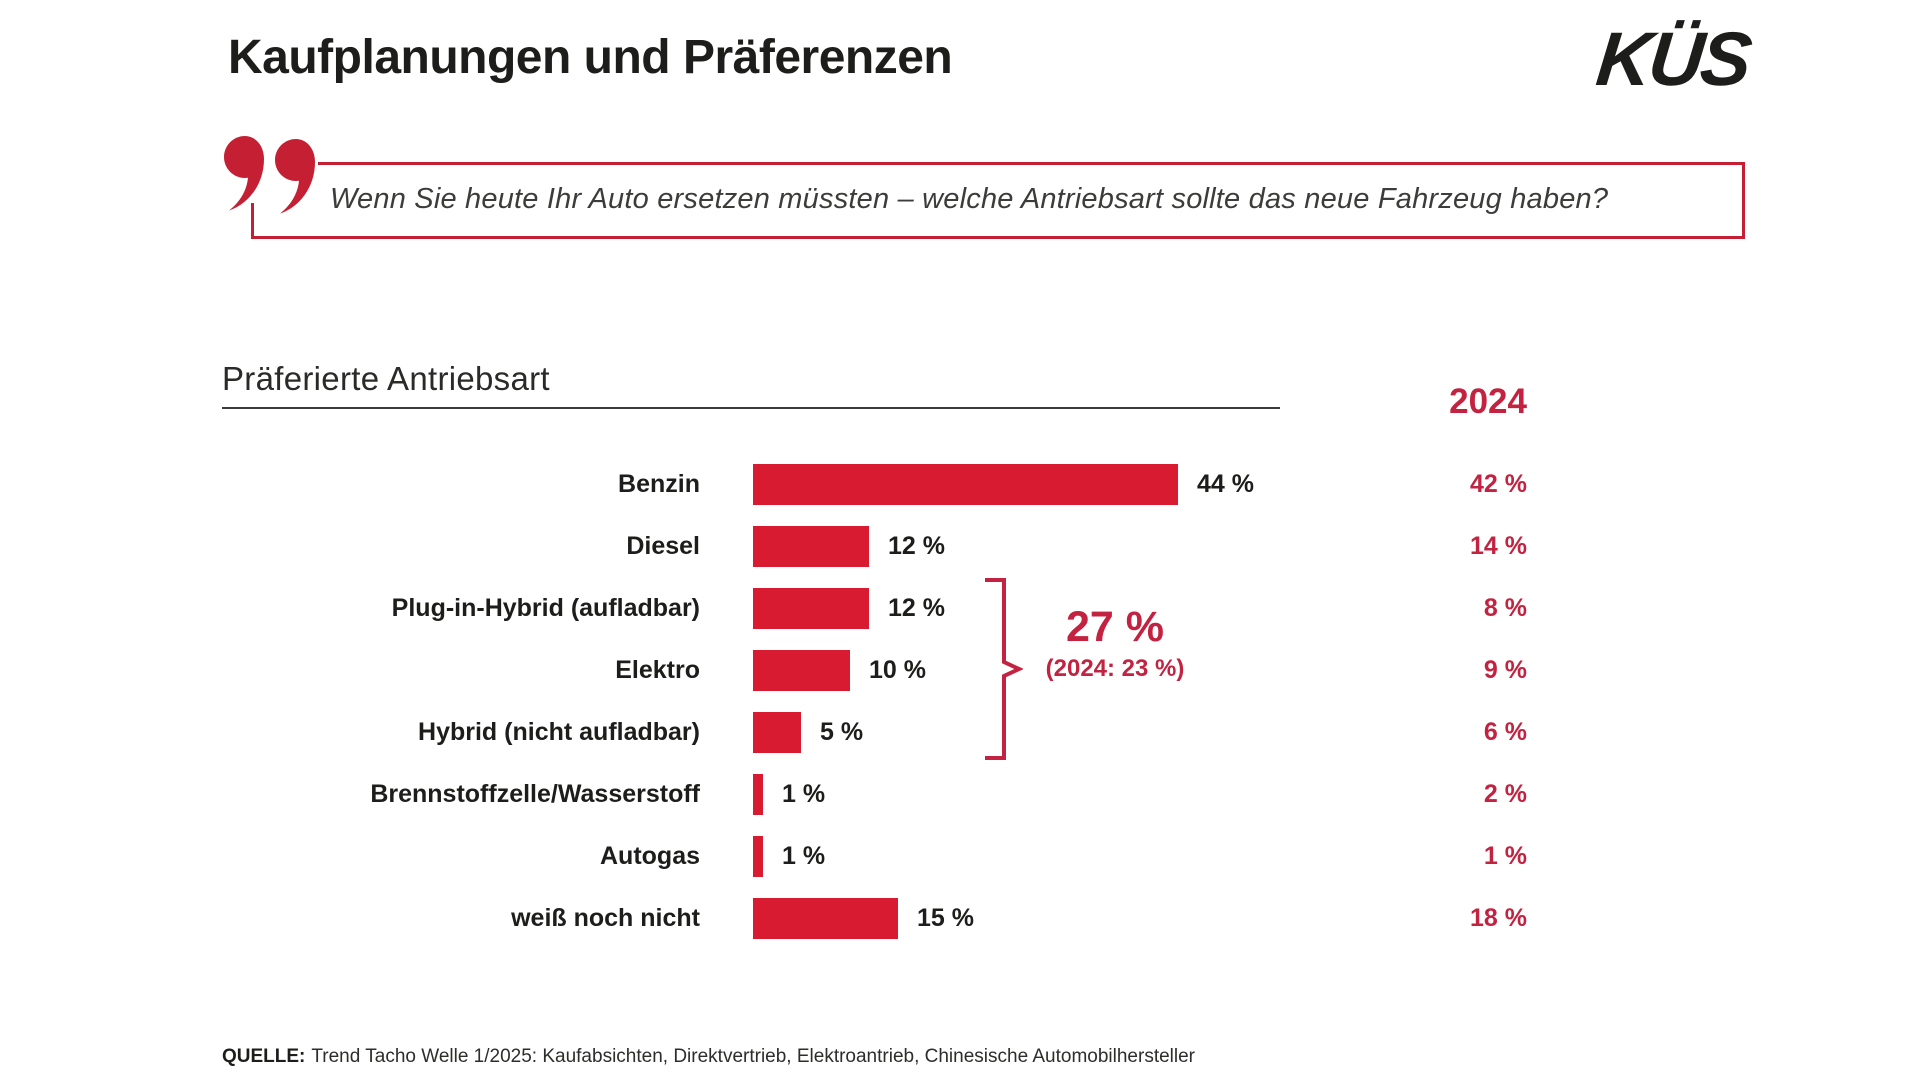  What do you see at coordinates (842, 731) in the screenshot?
I see `value-label: 5 %` at bounding box center [842, 731].